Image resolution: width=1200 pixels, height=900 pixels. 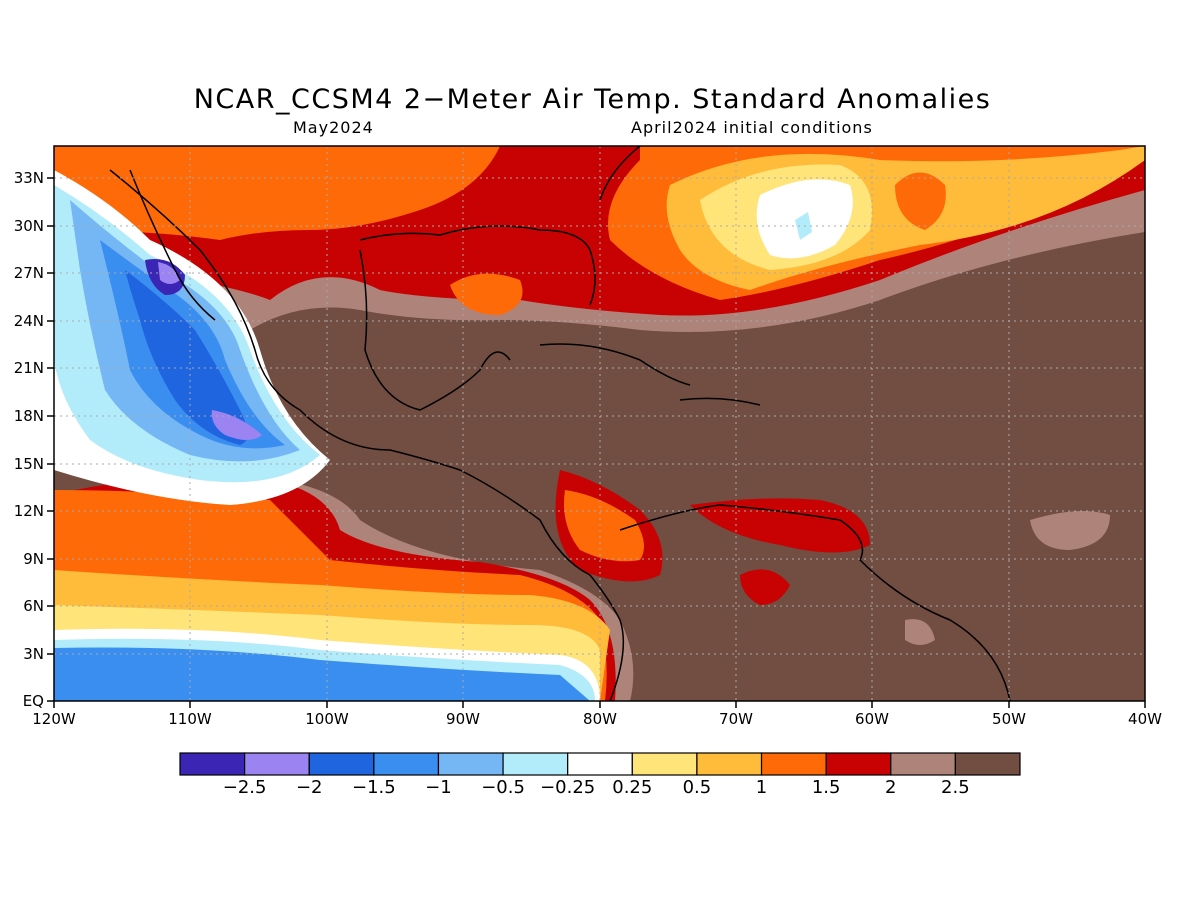 I want to click on colorbar-label: 0.25, so click(x=632, y=787).